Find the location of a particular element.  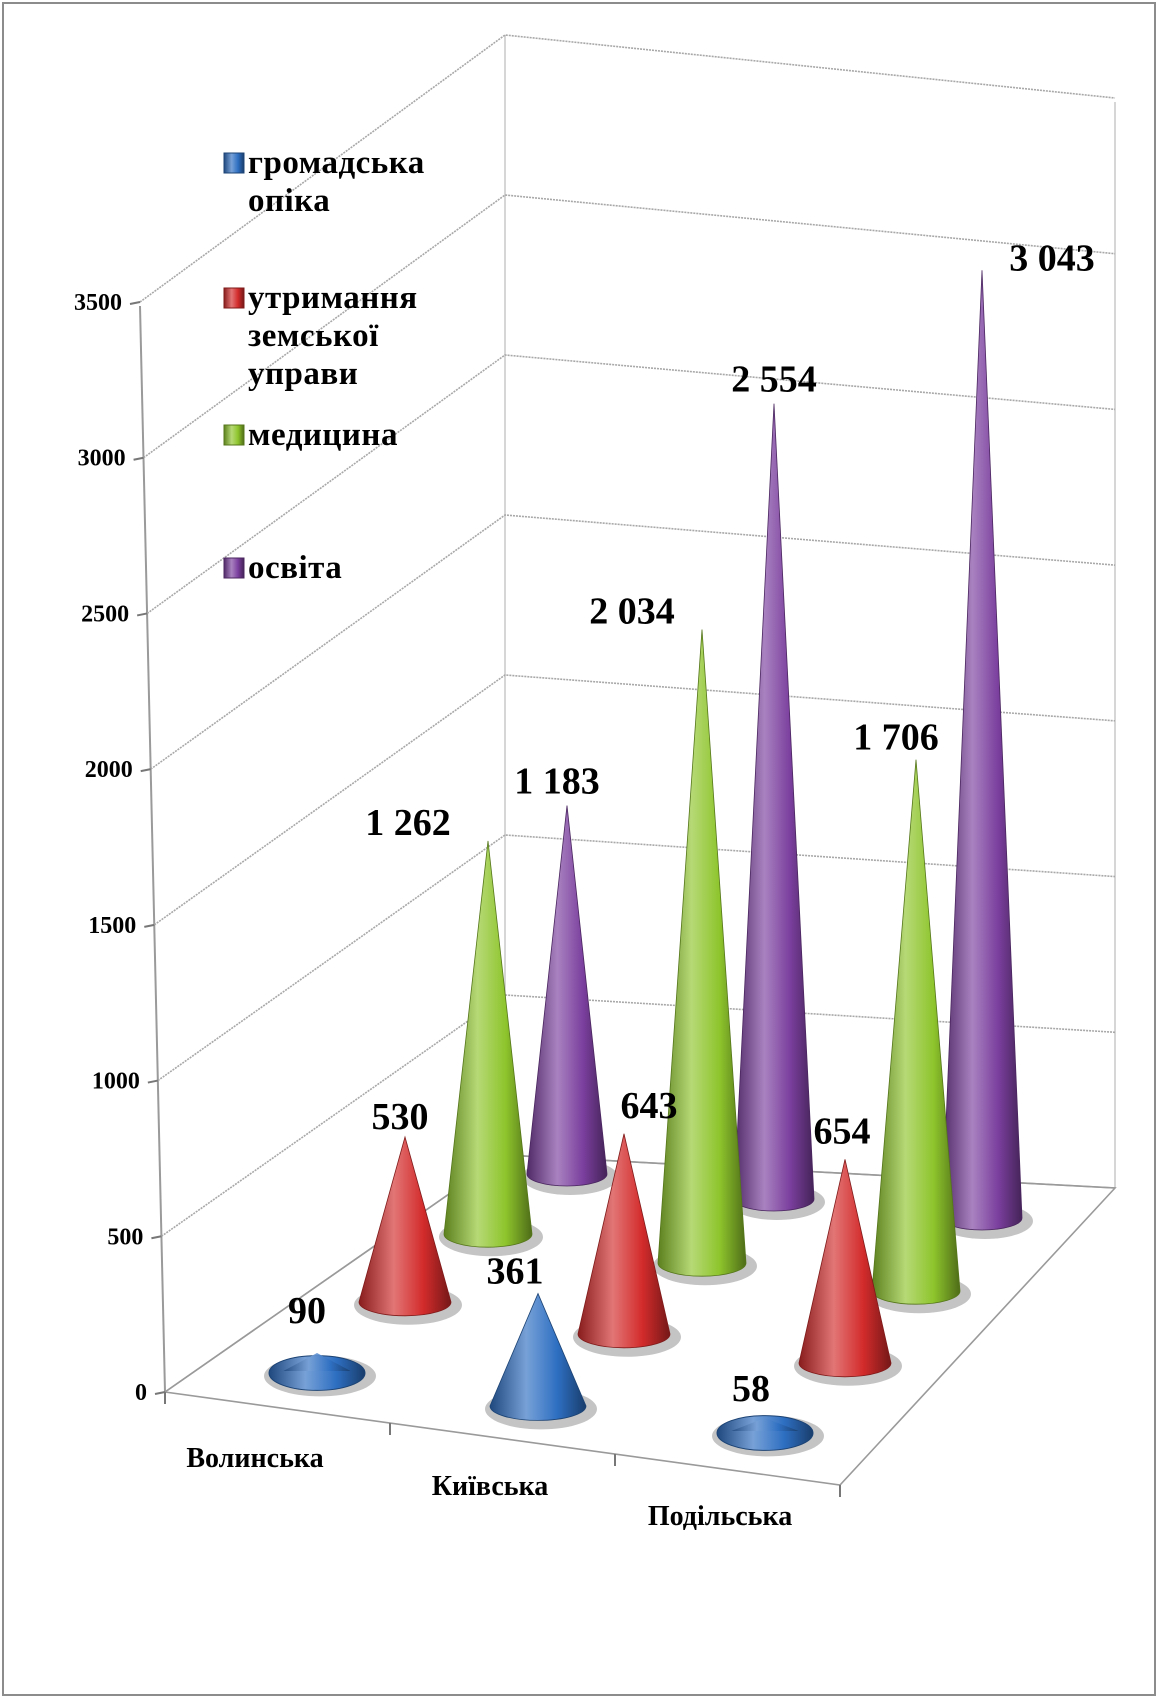

legend-item: медицина is located at coordinates (310, 435).